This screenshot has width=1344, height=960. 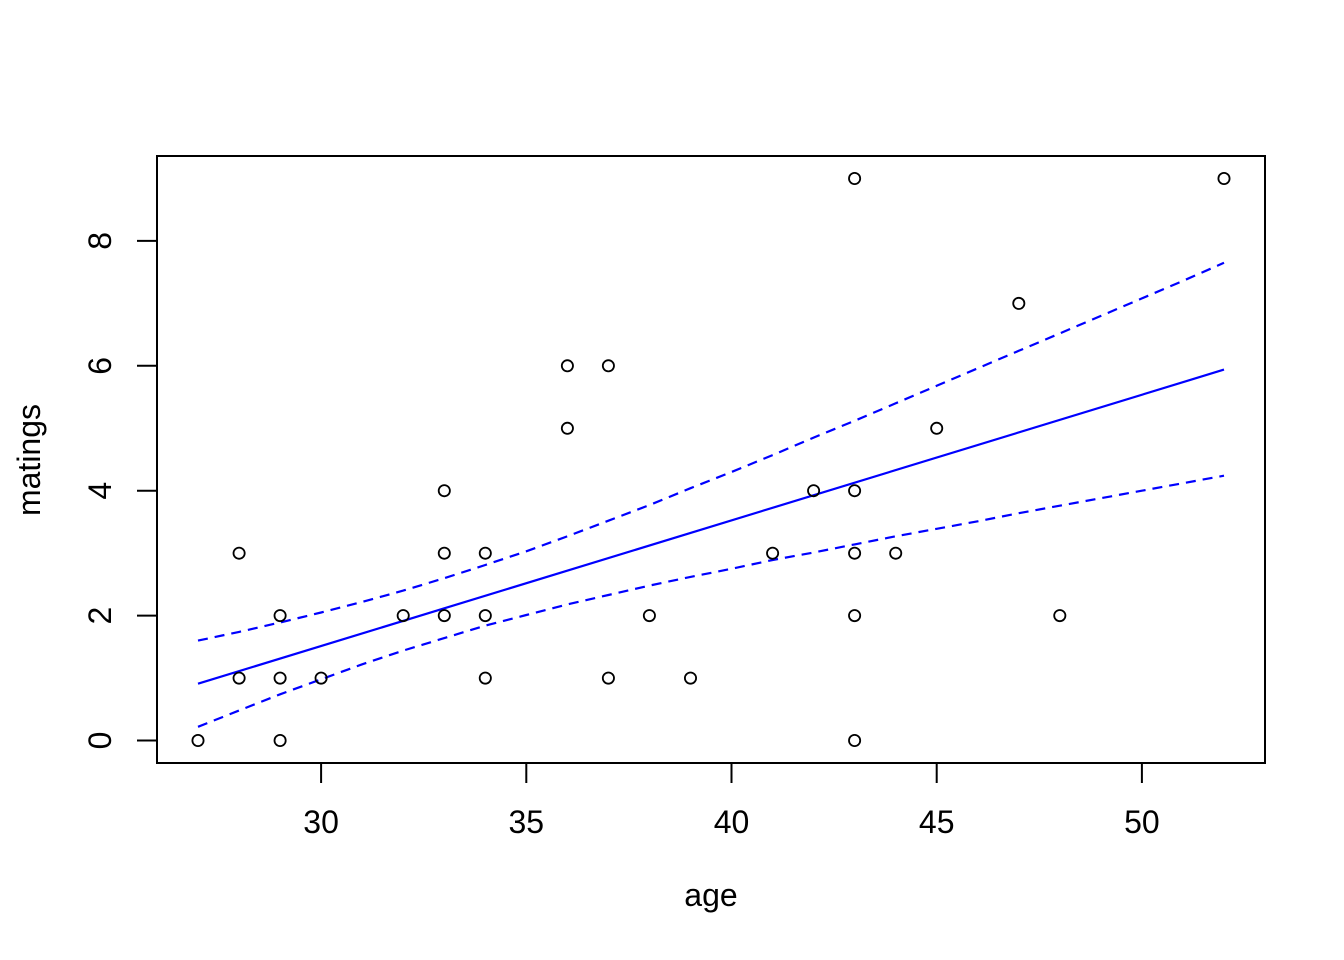 What do you see at coordinates (1142, 822) in the screenshot?
I see `x-tick-label: 50` at bounding box center [1142, 822].